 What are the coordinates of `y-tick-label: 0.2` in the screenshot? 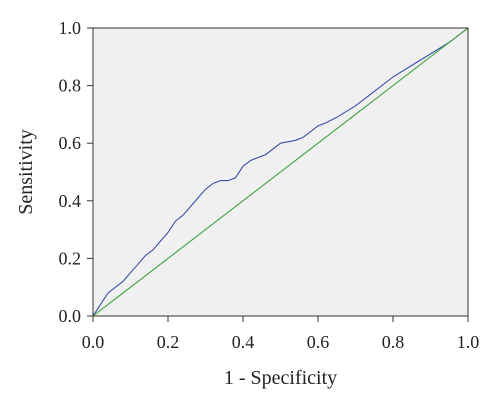 It's located at (70, 258).